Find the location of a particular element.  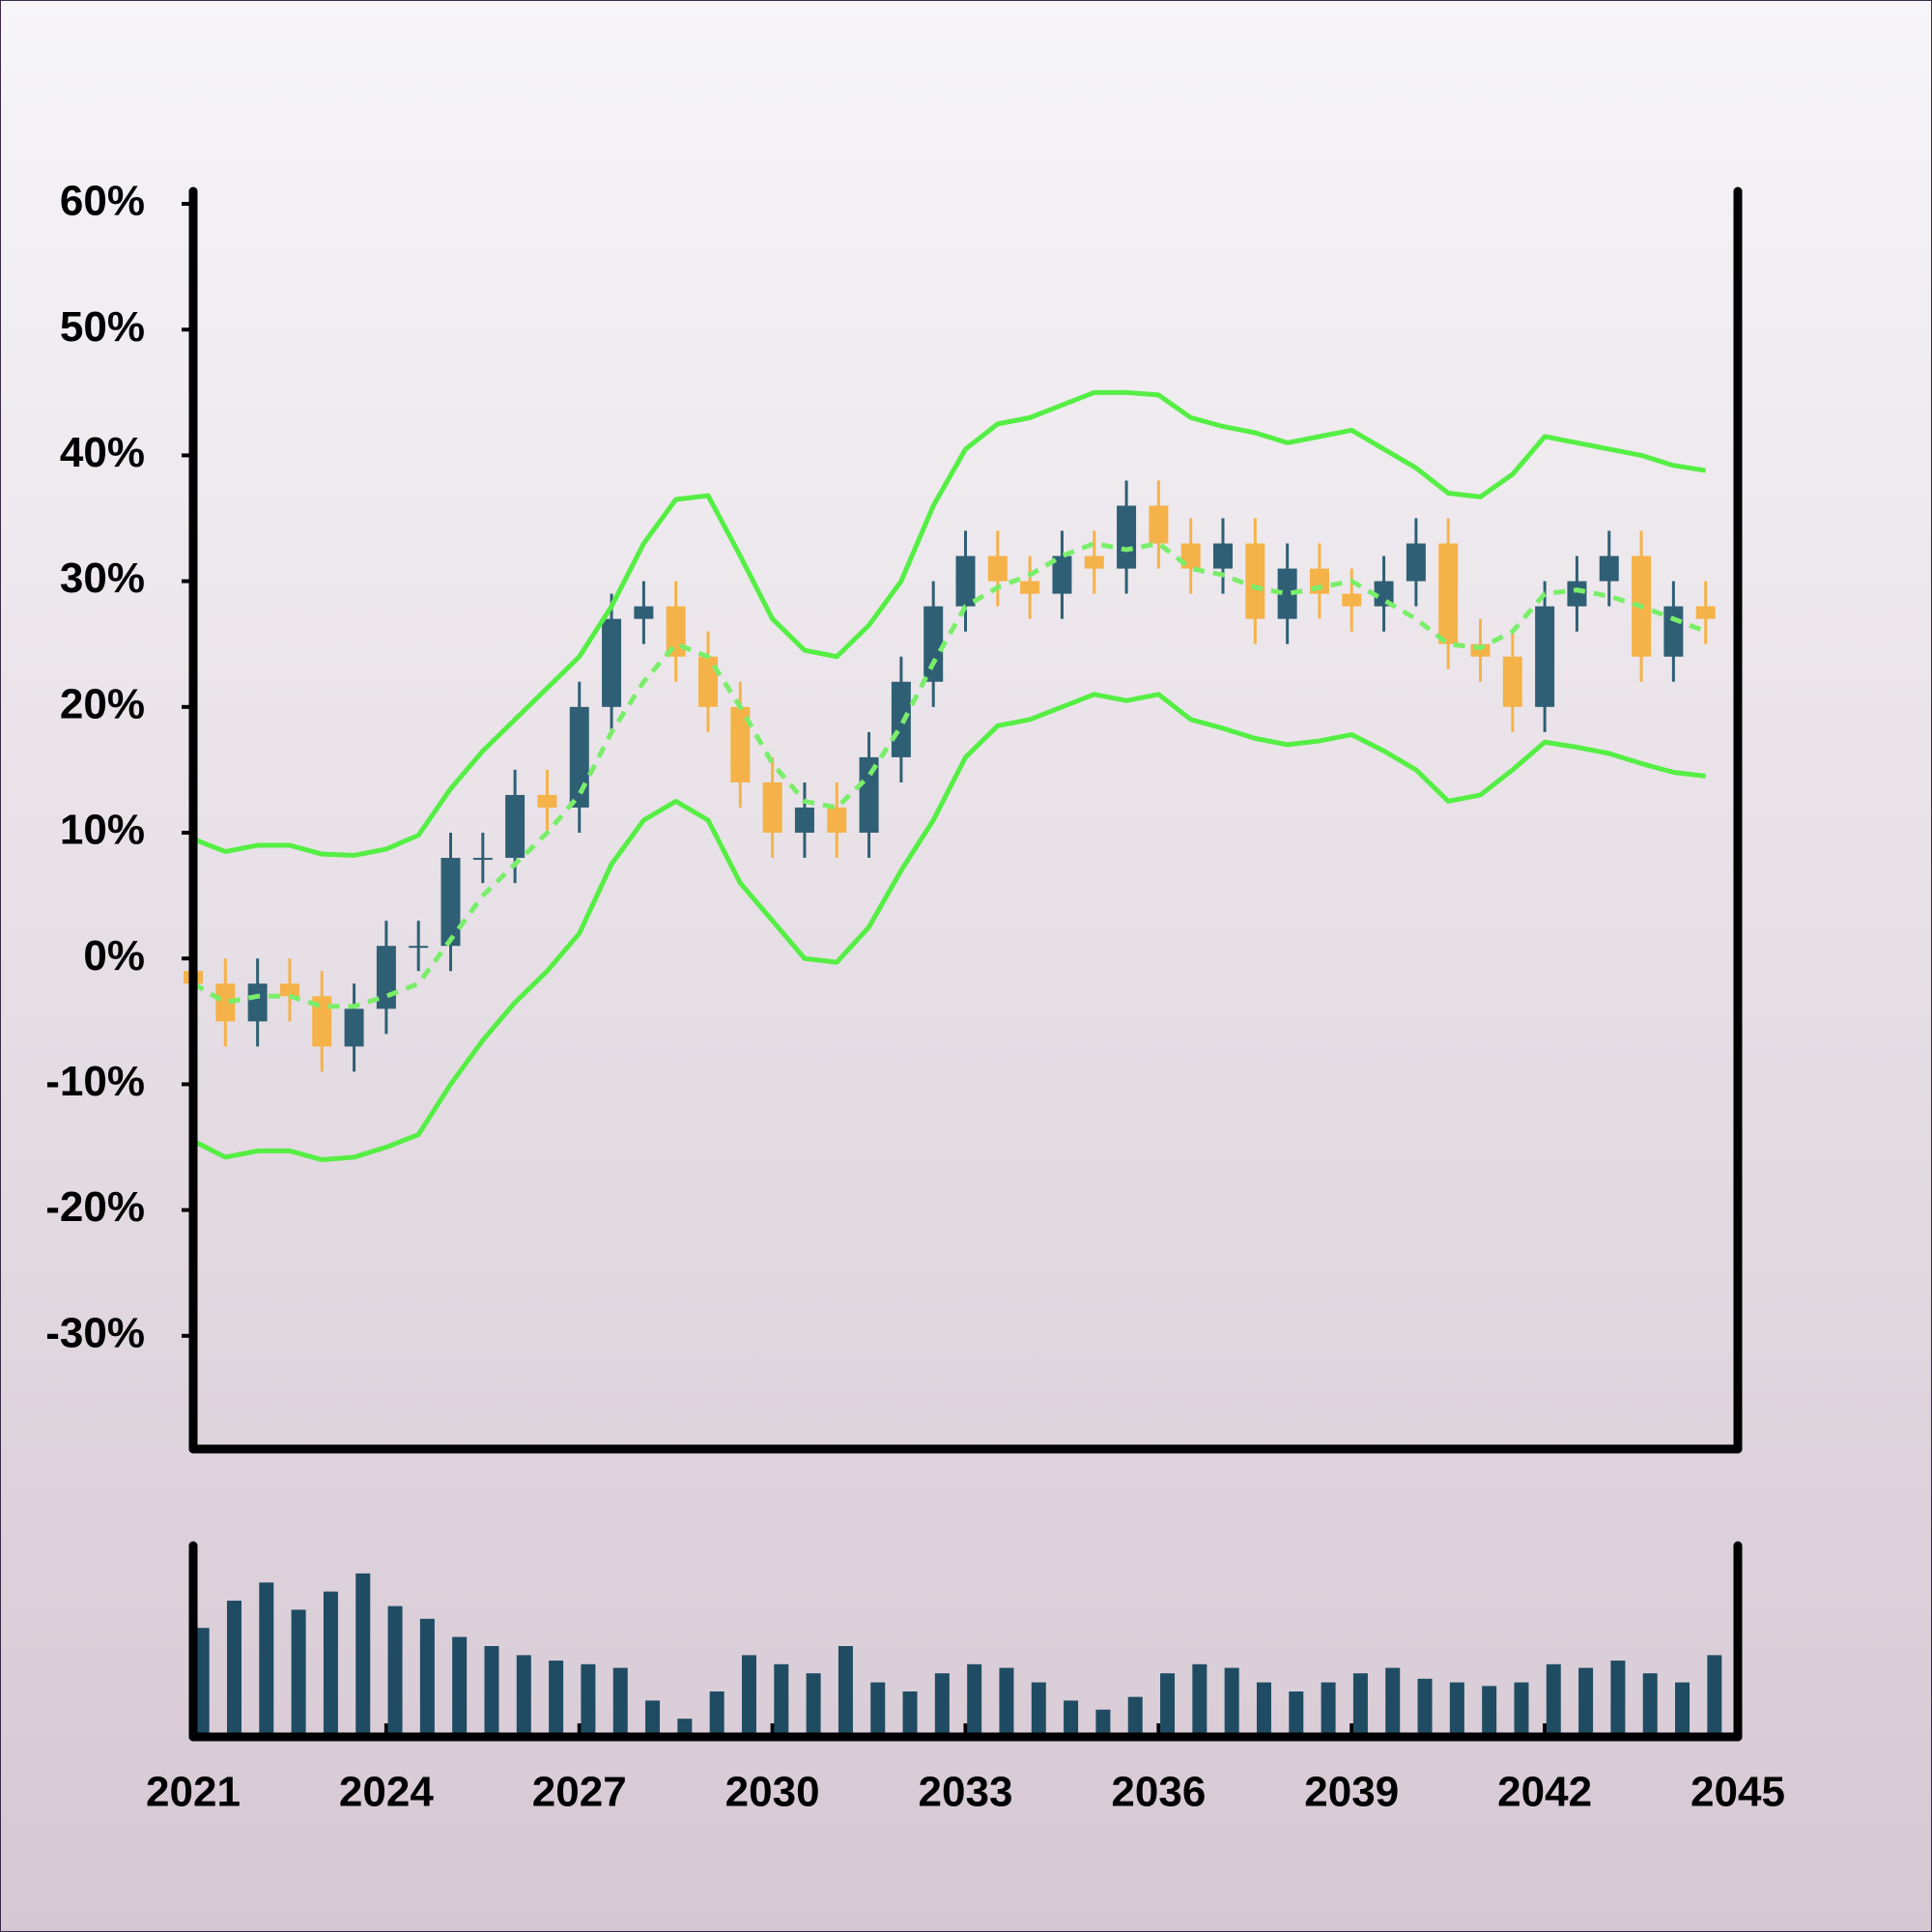

x-tick-label: 2039 is located at coordinates (1351, 1792).